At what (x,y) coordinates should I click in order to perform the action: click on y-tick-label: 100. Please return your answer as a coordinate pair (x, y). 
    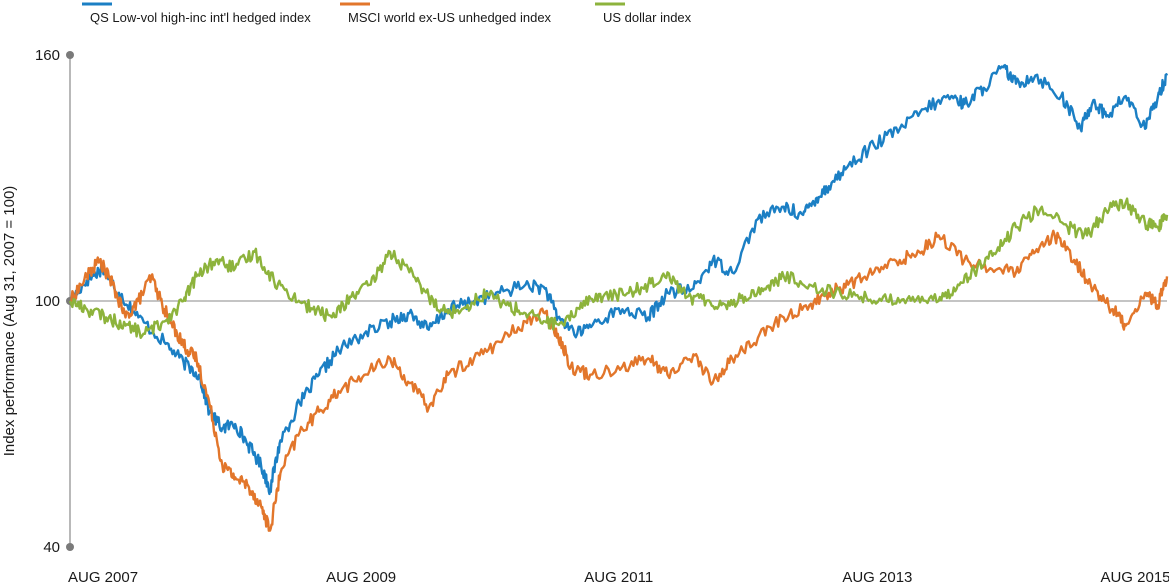
    Looking at the image, I should click on (47, 301).